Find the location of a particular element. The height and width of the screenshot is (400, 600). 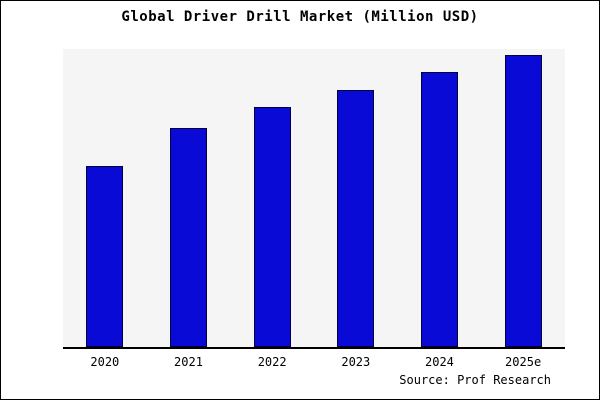

bar-2020 is located at coordinates (105, 256).